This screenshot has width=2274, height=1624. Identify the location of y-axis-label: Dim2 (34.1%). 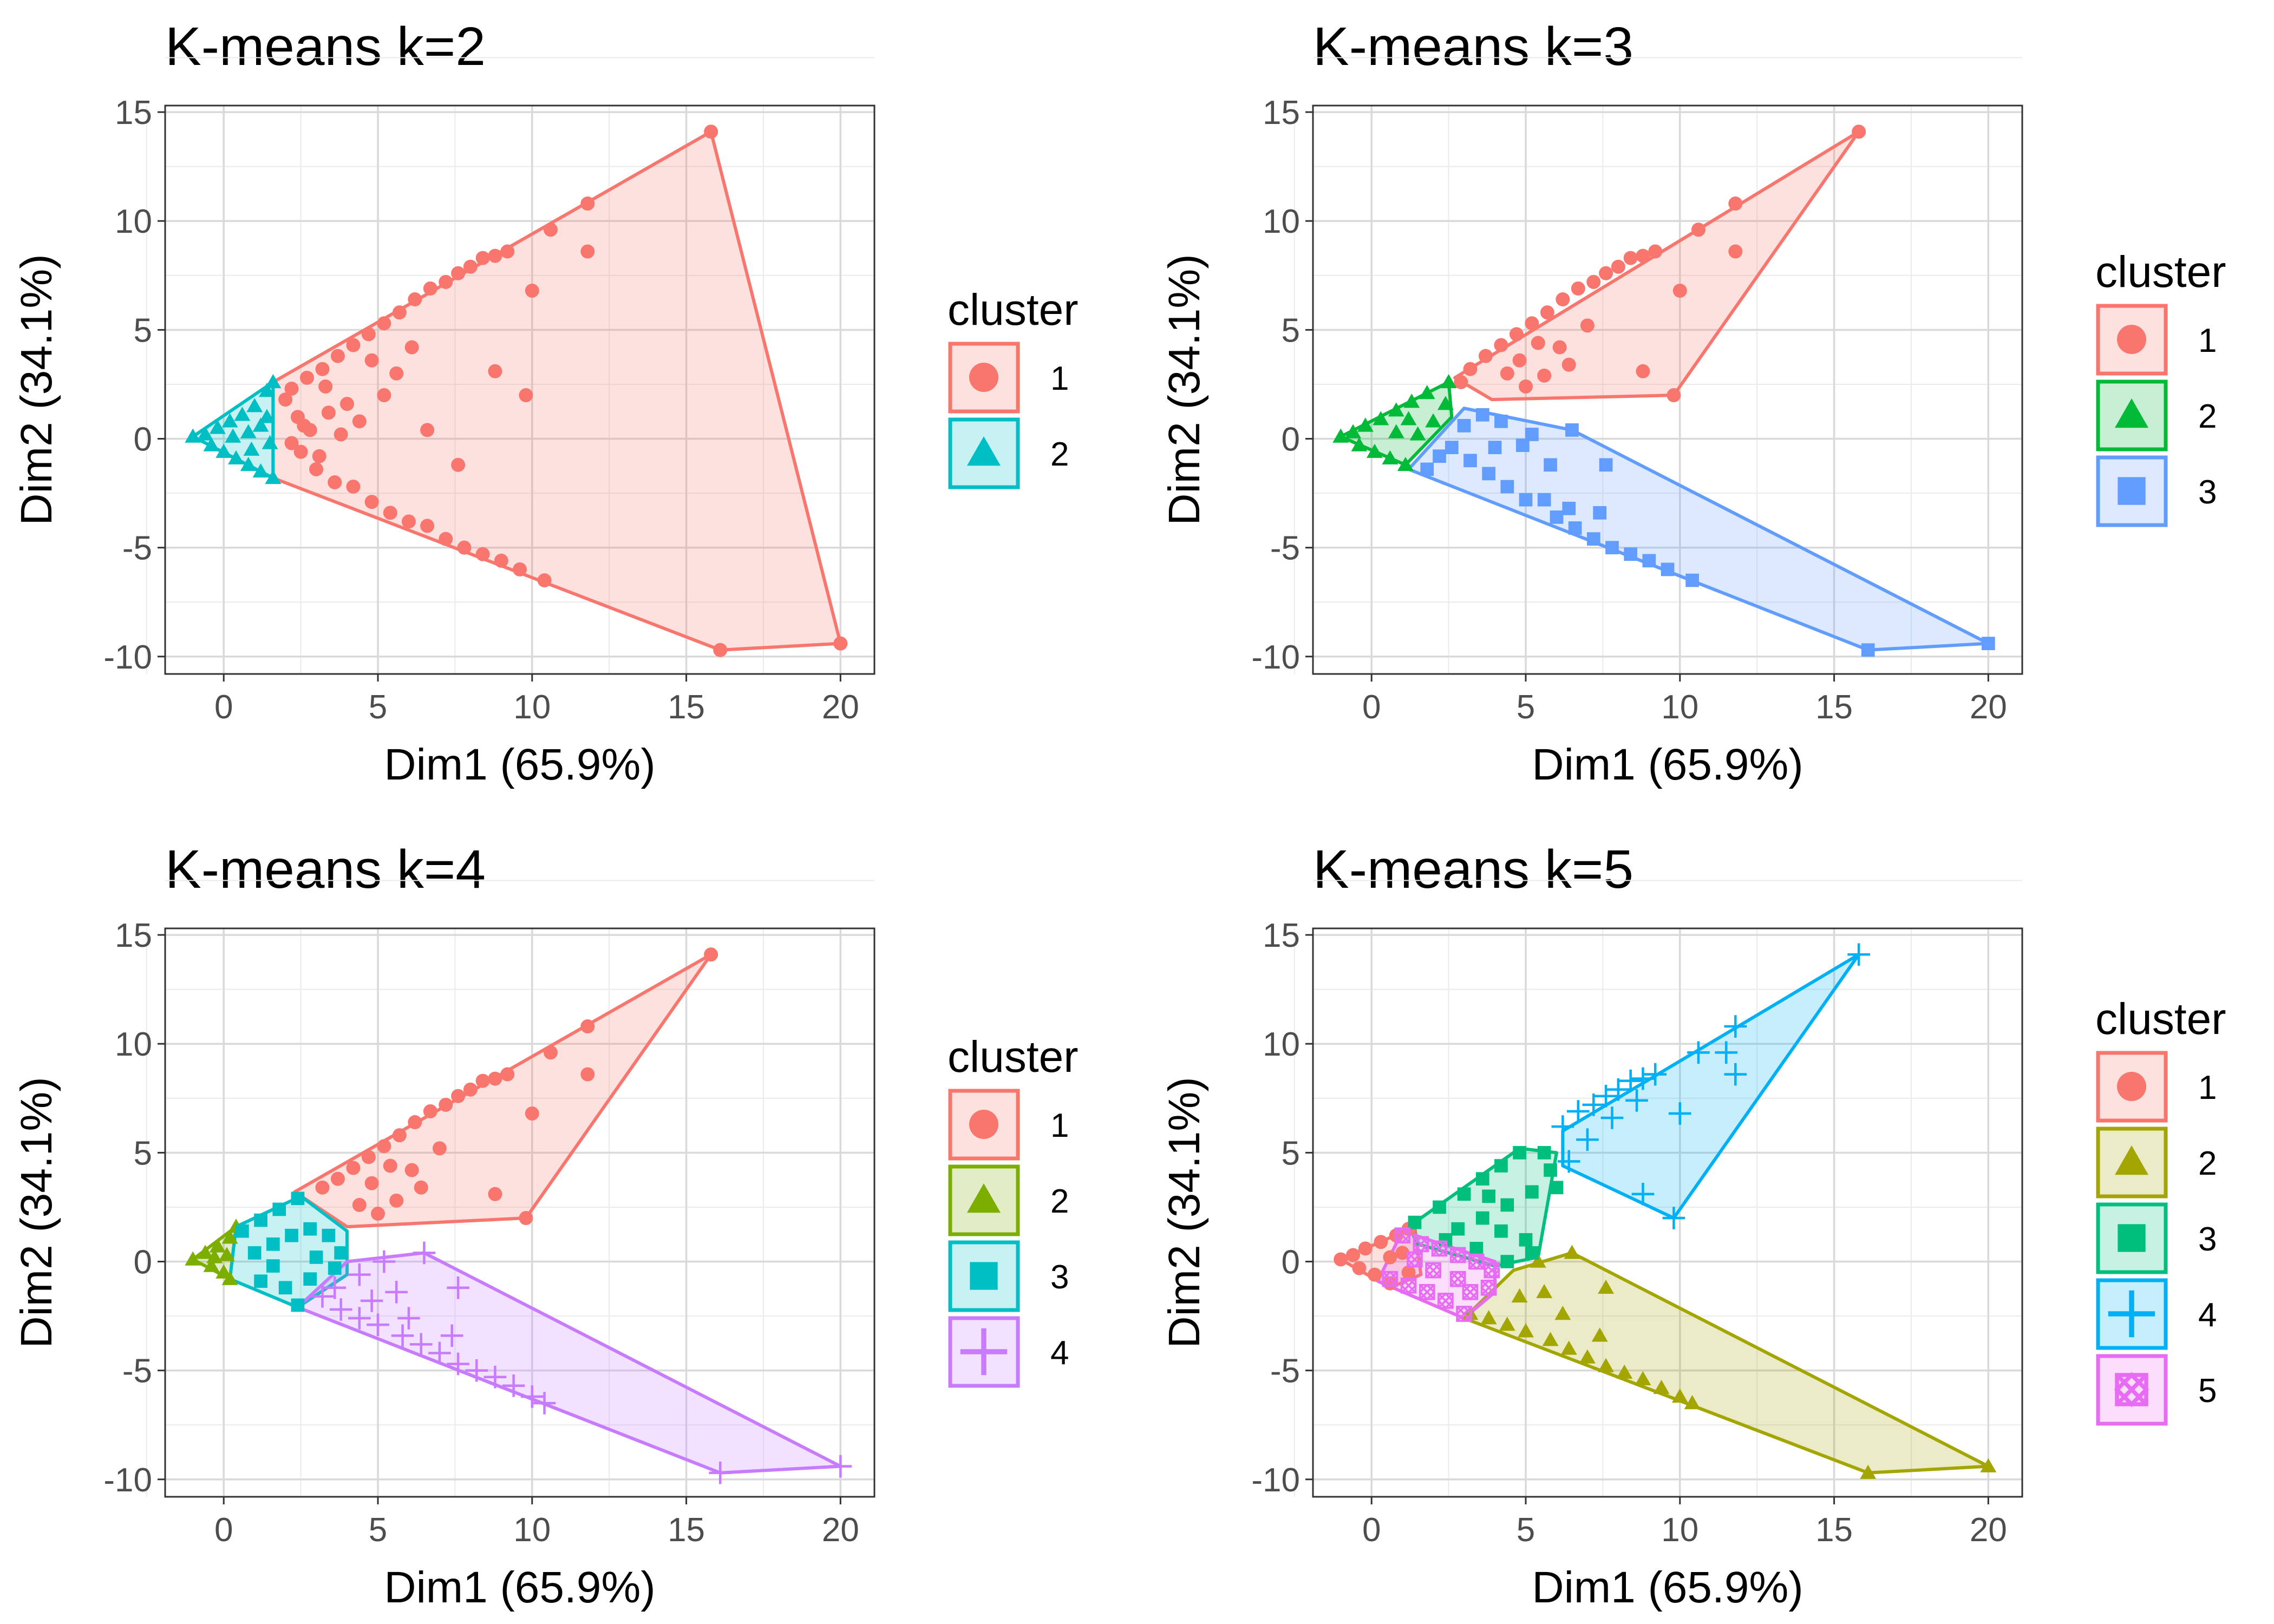
(1185, 390).